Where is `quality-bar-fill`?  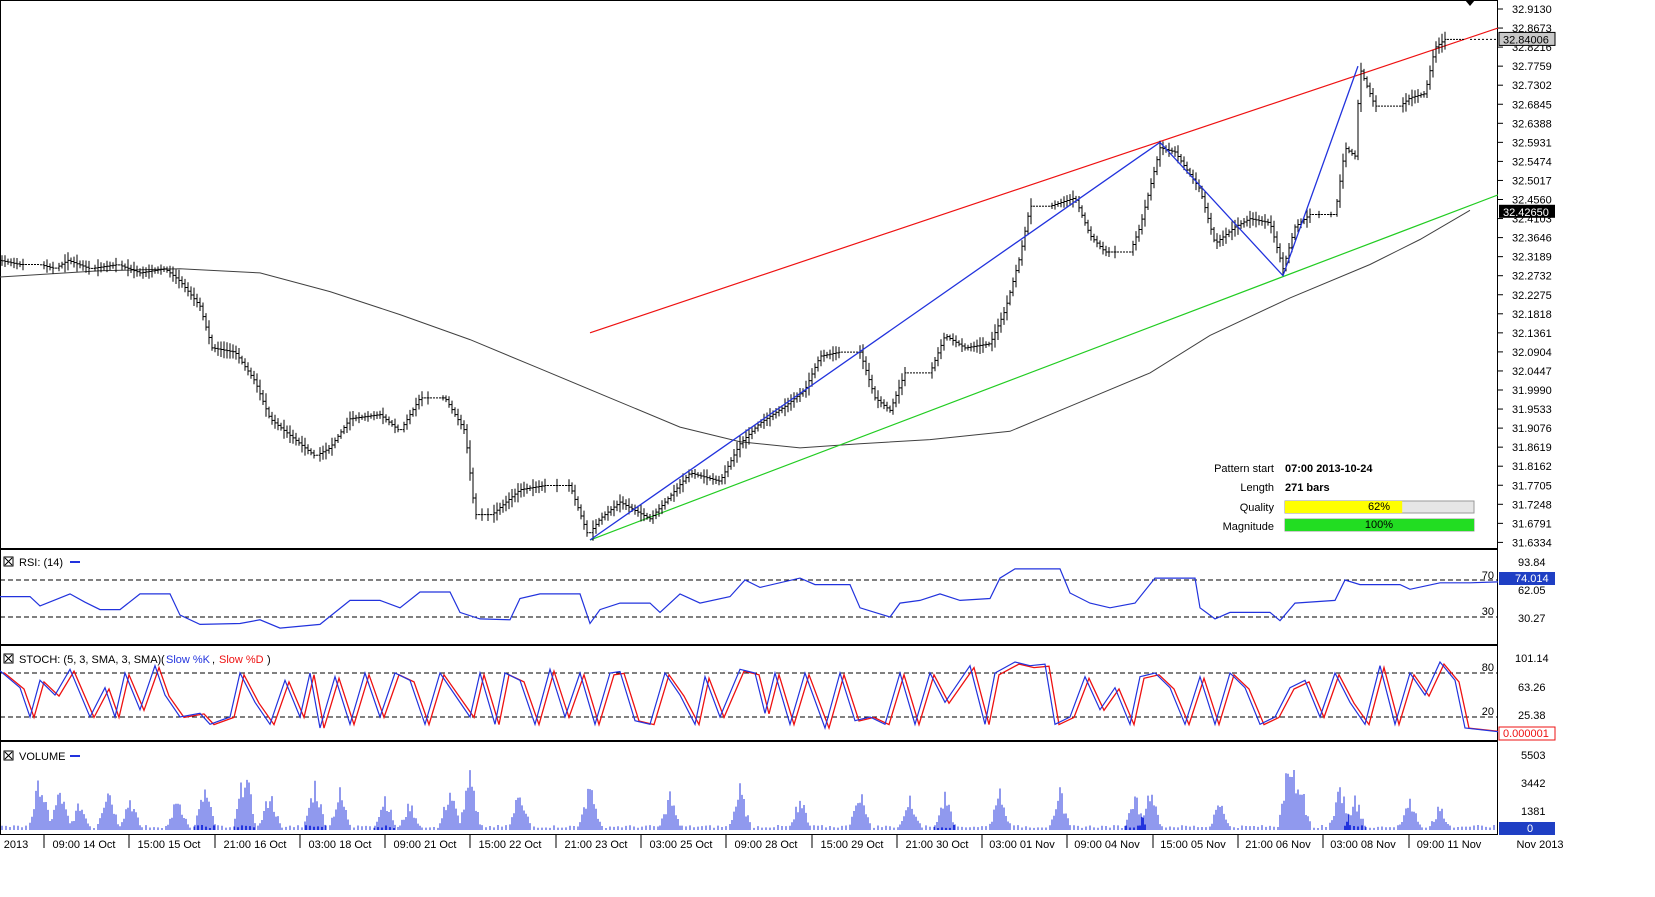 quality-bar-fill is located at coordinates (1344, 507).